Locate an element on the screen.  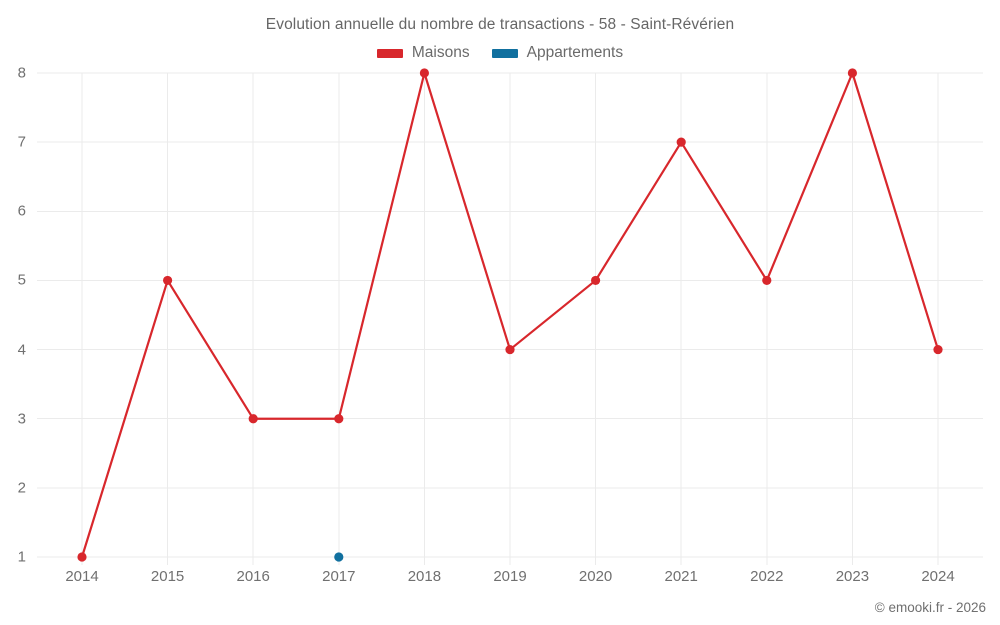
x-tick-label: 2017 is located at coordinates (339, 576).